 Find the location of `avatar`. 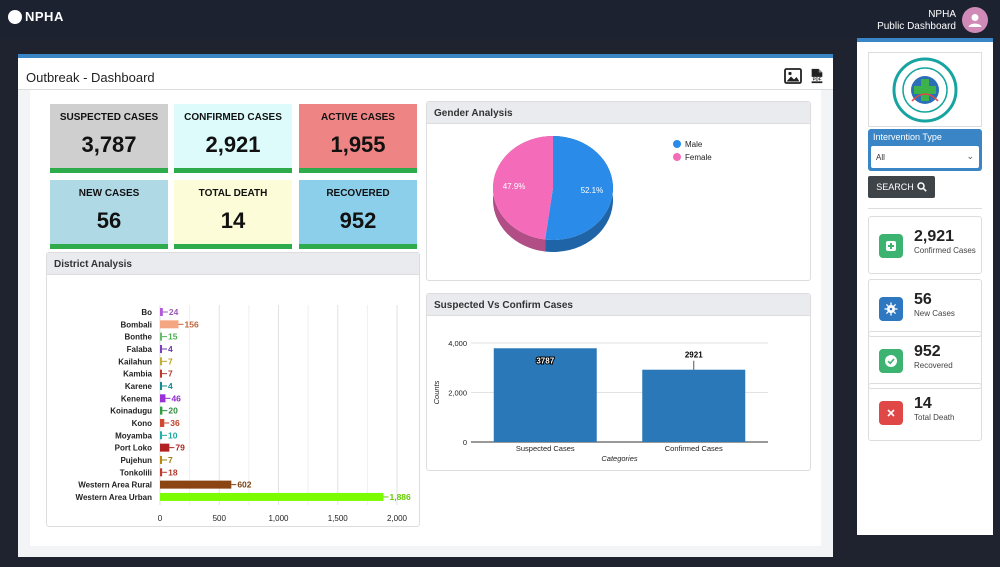

avatar is located at coordinates (975, 20).